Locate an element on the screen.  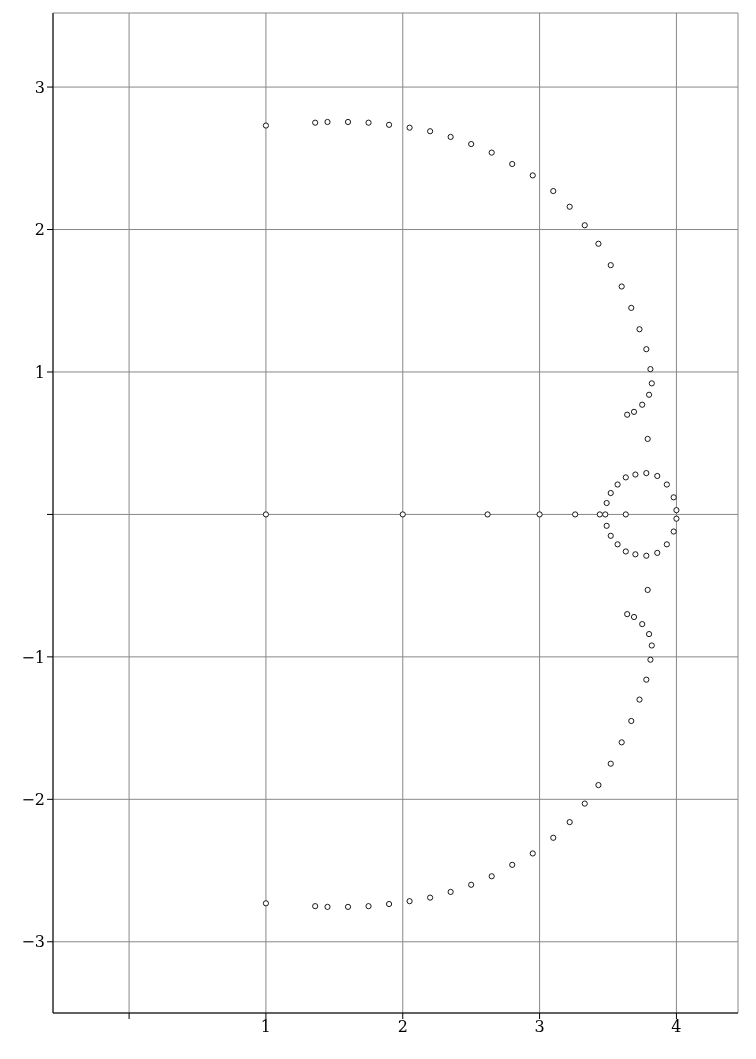
x-tick-label: 2 is located at coordinates (402, 1027).